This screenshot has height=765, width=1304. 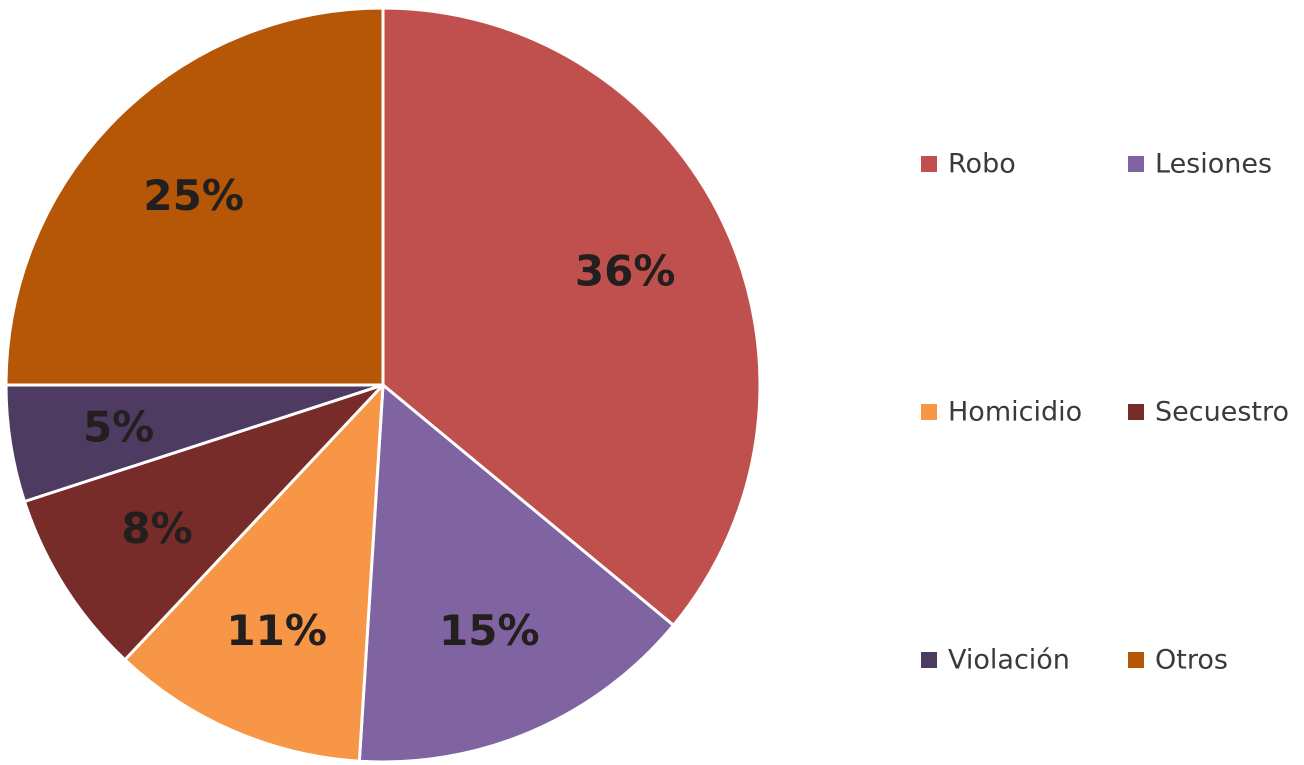 What do you see at coordinates (118, 426) in the screenshot?
I see `value-label-violacion: 5%` at bounding box center [118, 426].